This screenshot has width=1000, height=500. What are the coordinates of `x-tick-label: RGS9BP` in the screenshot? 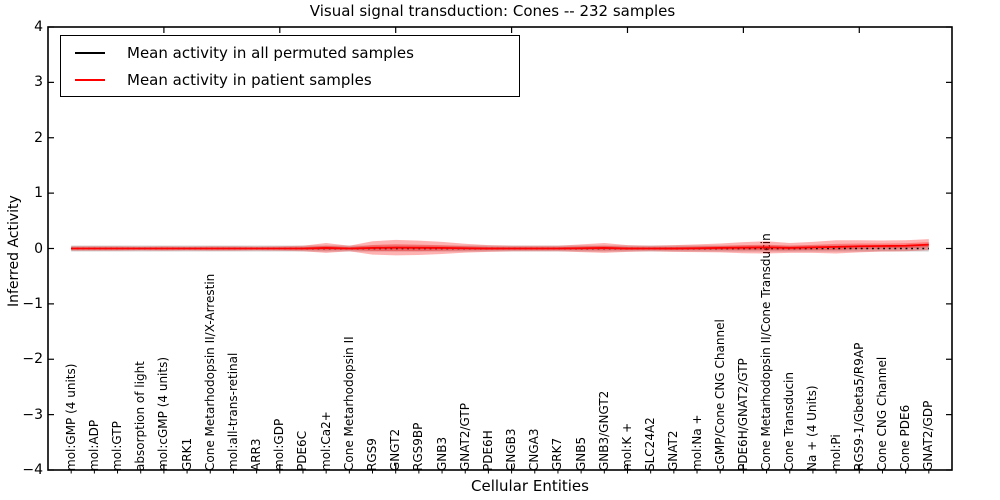 It's located at (418, 446).